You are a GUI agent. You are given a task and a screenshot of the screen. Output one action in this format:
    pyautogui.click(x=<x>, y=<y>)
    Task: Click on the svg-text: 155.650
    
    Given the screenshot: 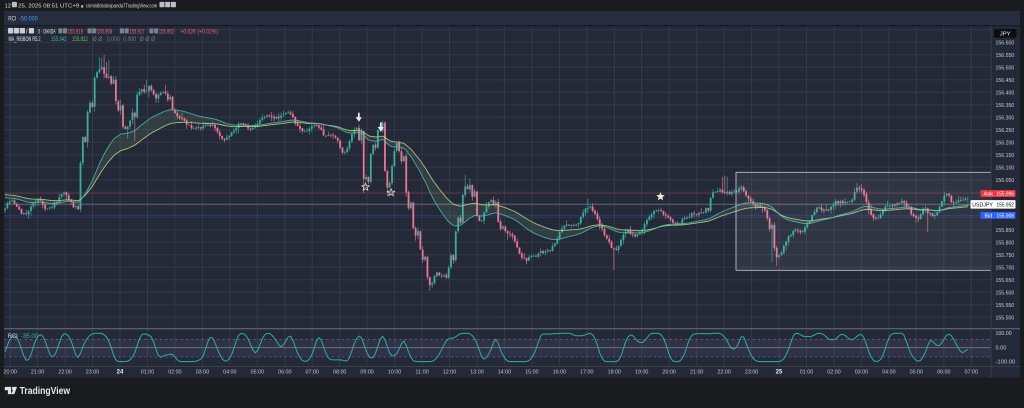 What is the action you would take?
    pyautogui.click(x=1005, y=281)
    